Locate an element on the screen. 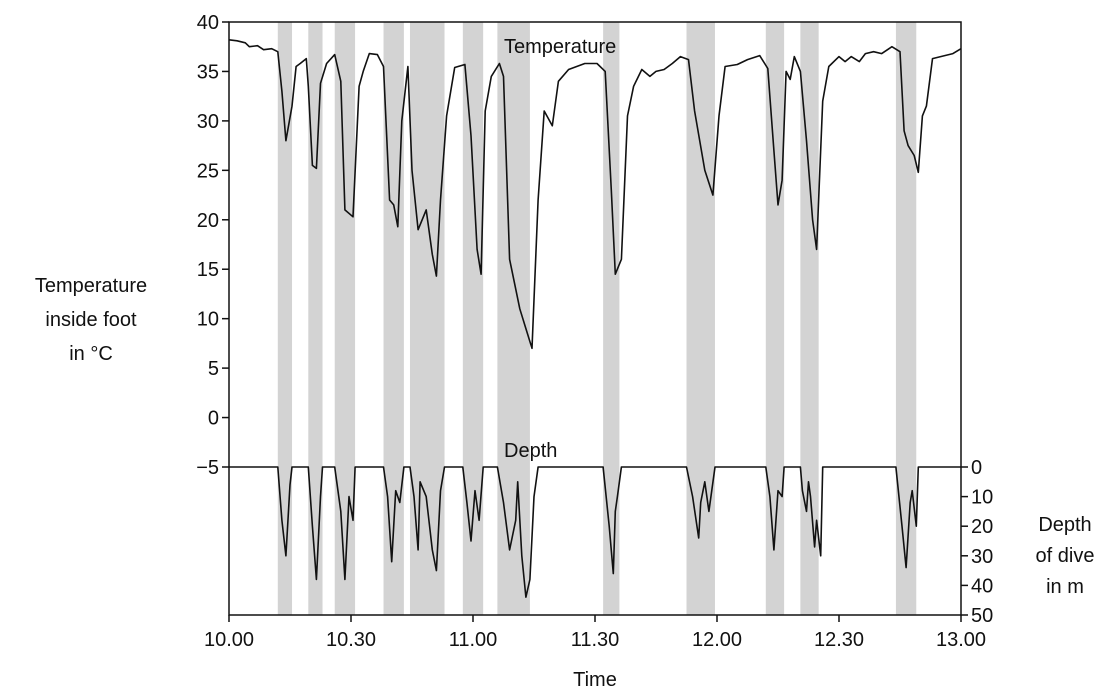 This screenshot has height=693, width=1117. series-label-depth: Depth is located at coordinates (530, 451).